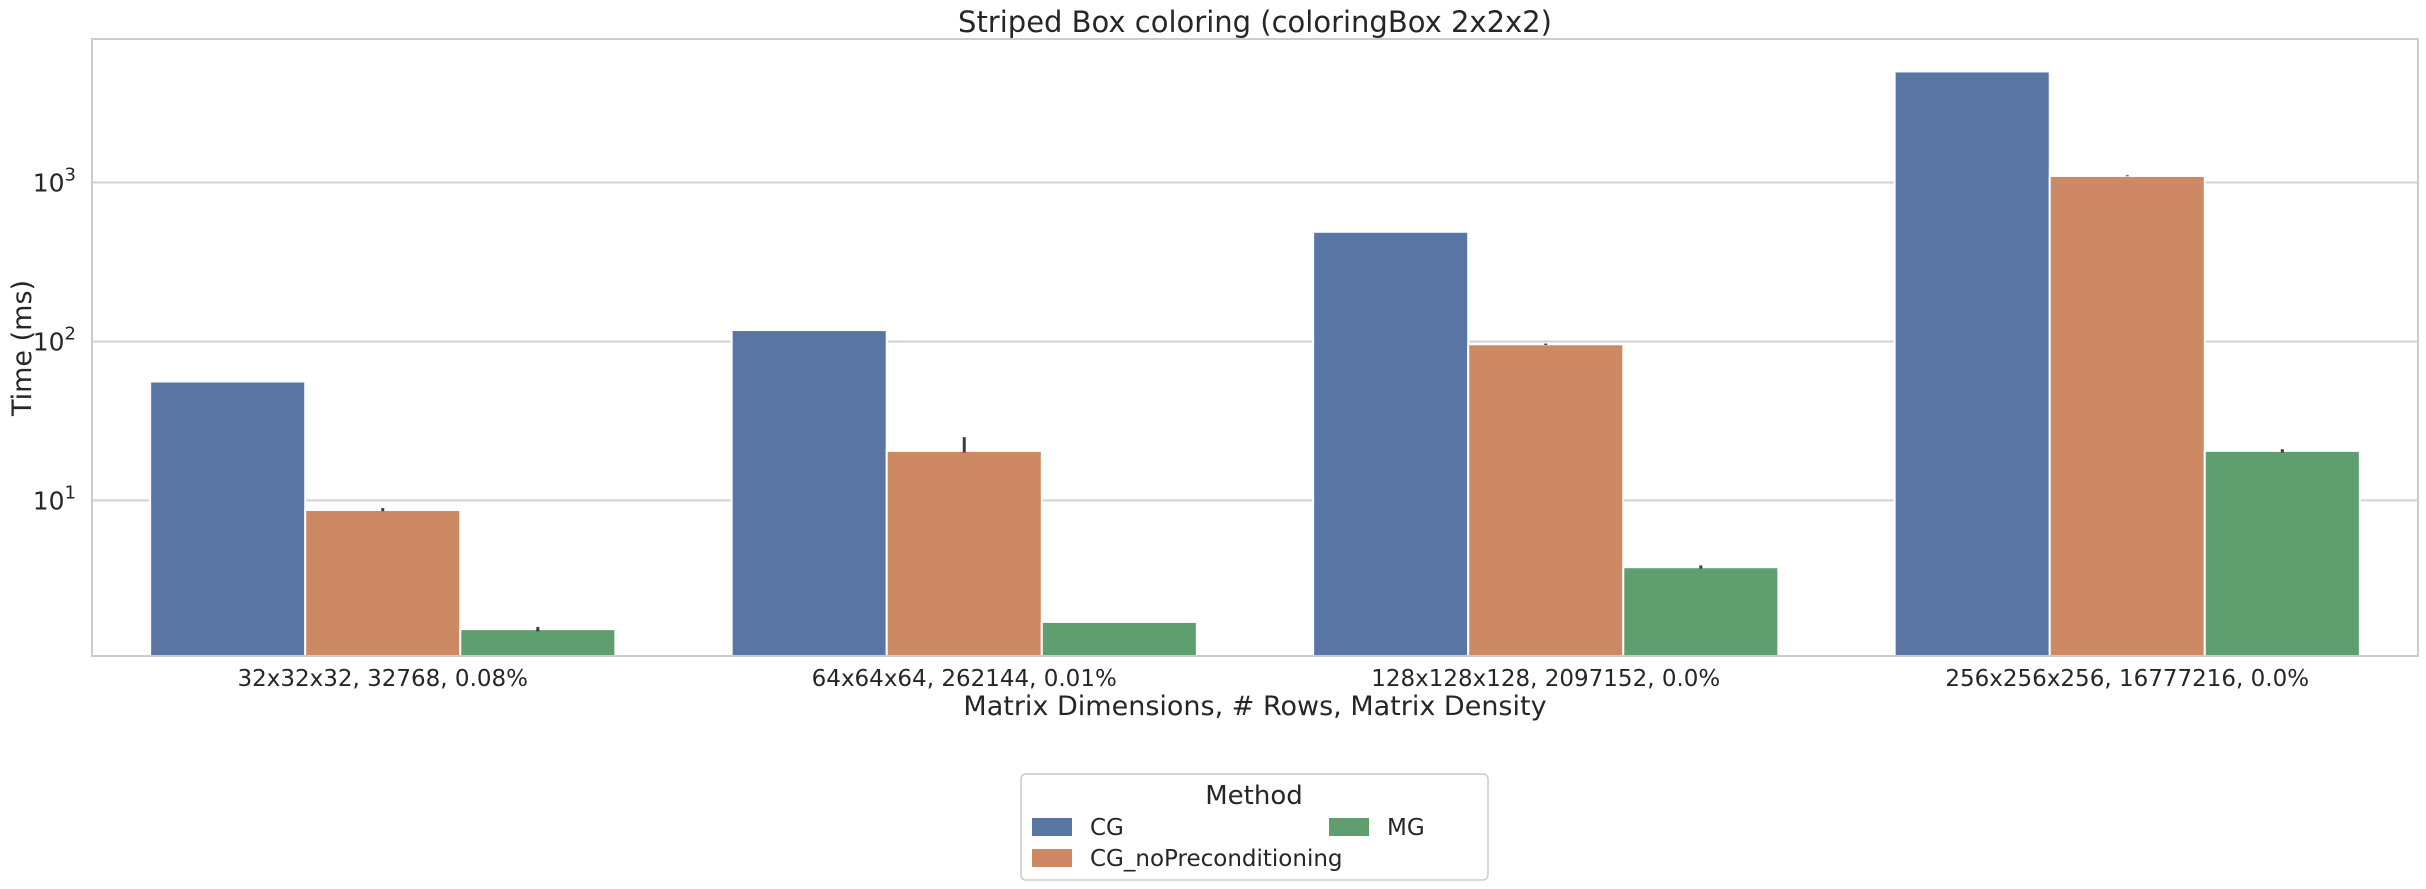 Image resolution: width=2426 pixels, height=889 pixels. I want to click on legend-items: CG CG_noPreconditioning MG, so click(1228, 843).